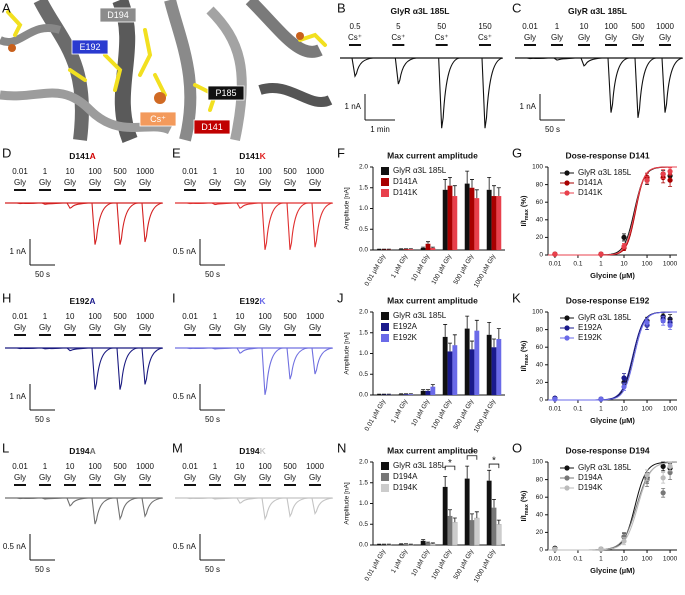 The height and width of the screenshot is (595, 685). What do you see at coordinates (12, 48) in the screenshot?
I see `ion` at bounding box center [12, 48].